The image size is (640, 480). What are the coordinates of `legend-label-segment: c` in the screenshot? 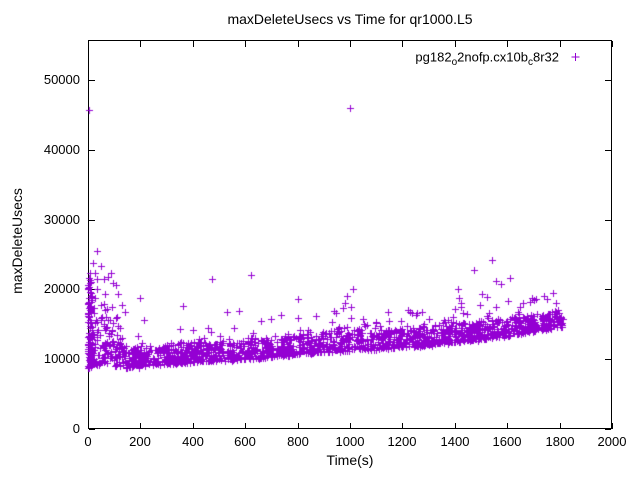 It's located at (530, 63).